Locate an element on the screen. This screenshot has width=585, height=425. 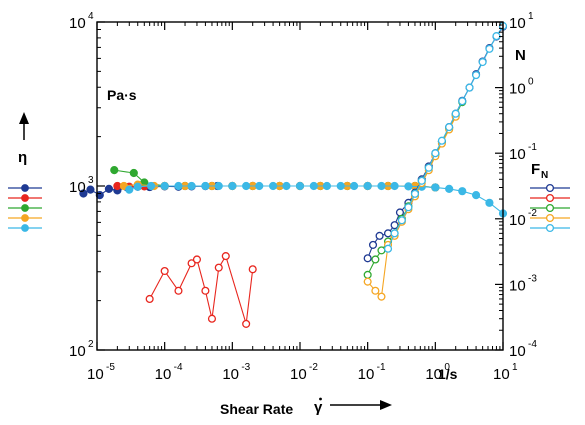
svg-text: 0 is located at coordinates (531, 82).